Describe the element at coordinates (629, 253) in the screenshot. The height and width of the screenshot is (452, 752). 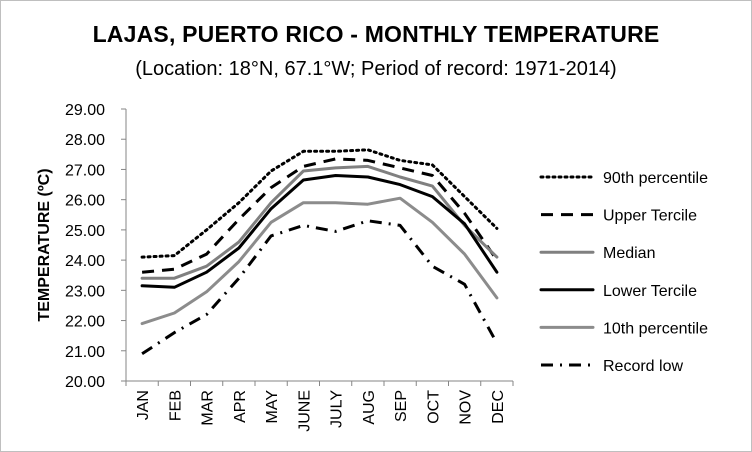
I see `legend-label: Median` at that location.